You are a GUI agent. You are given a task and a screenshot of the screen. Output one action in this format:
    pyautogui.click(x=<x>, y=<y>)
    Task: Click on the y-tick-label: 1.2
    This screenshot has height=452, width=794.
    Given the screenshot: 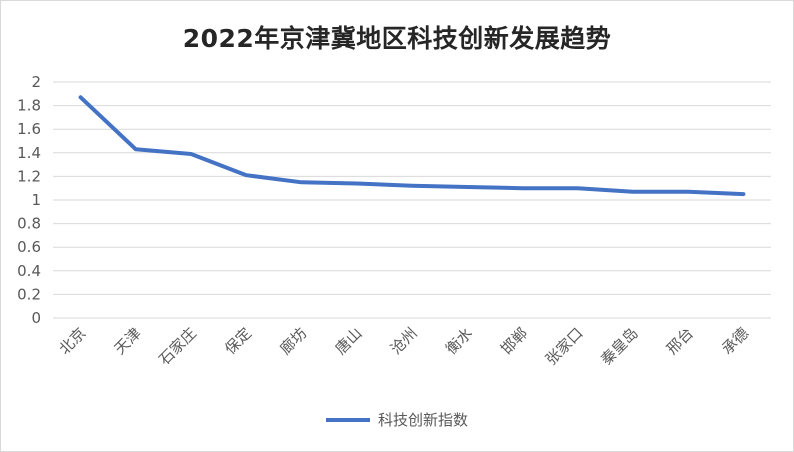 What is the action you would take?
    pyautogui.click(x=29, y=176)
    